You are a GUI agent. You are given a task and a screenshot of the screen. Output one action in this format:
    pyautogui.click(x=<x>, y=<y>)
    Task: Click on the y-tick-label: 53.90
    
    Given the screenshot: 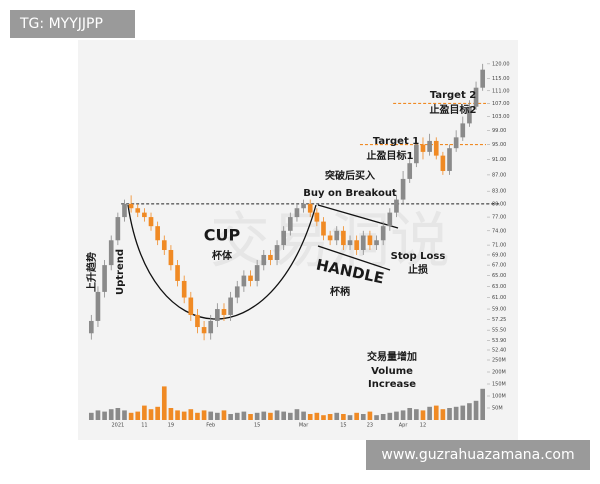 What is the action you would take?
    pyautogui.click(x=499, y=341)
    